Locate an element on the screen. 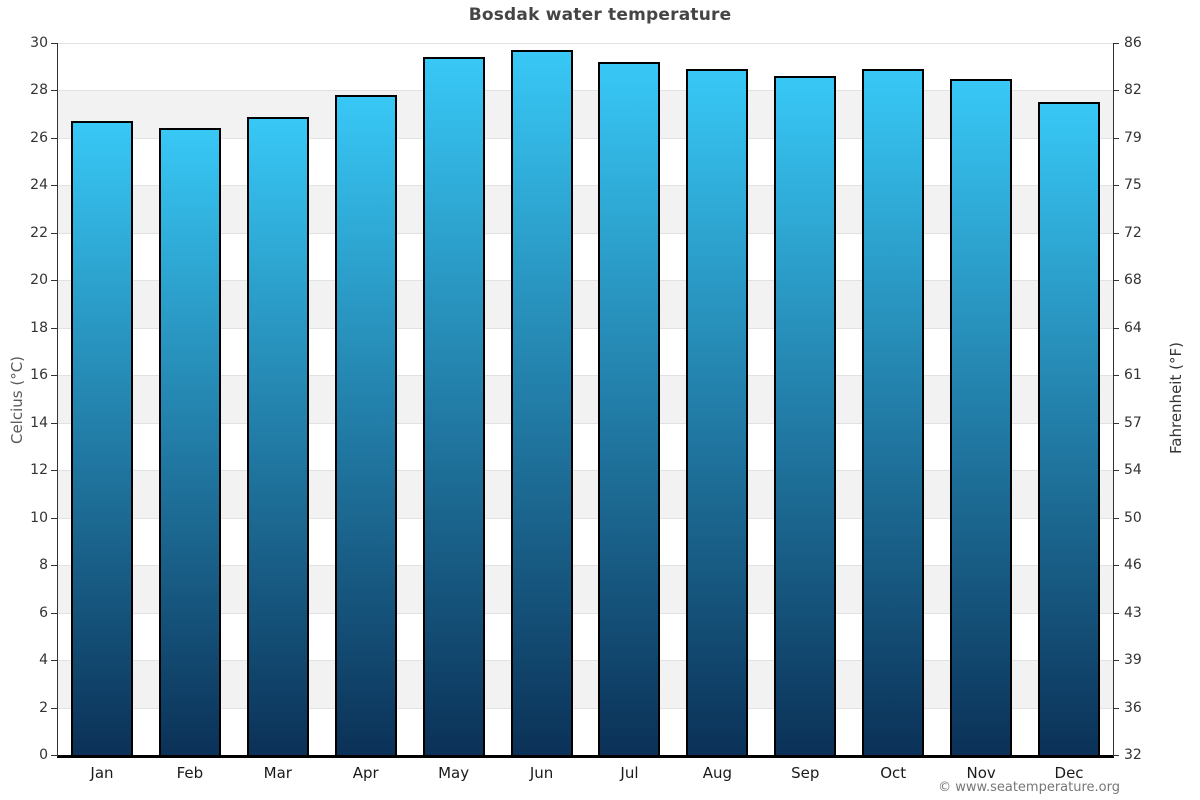 The width and height of the screenshot is (1200, 800). fahrenheit-tick-label: 82 is located at coordinates (1133, 90).